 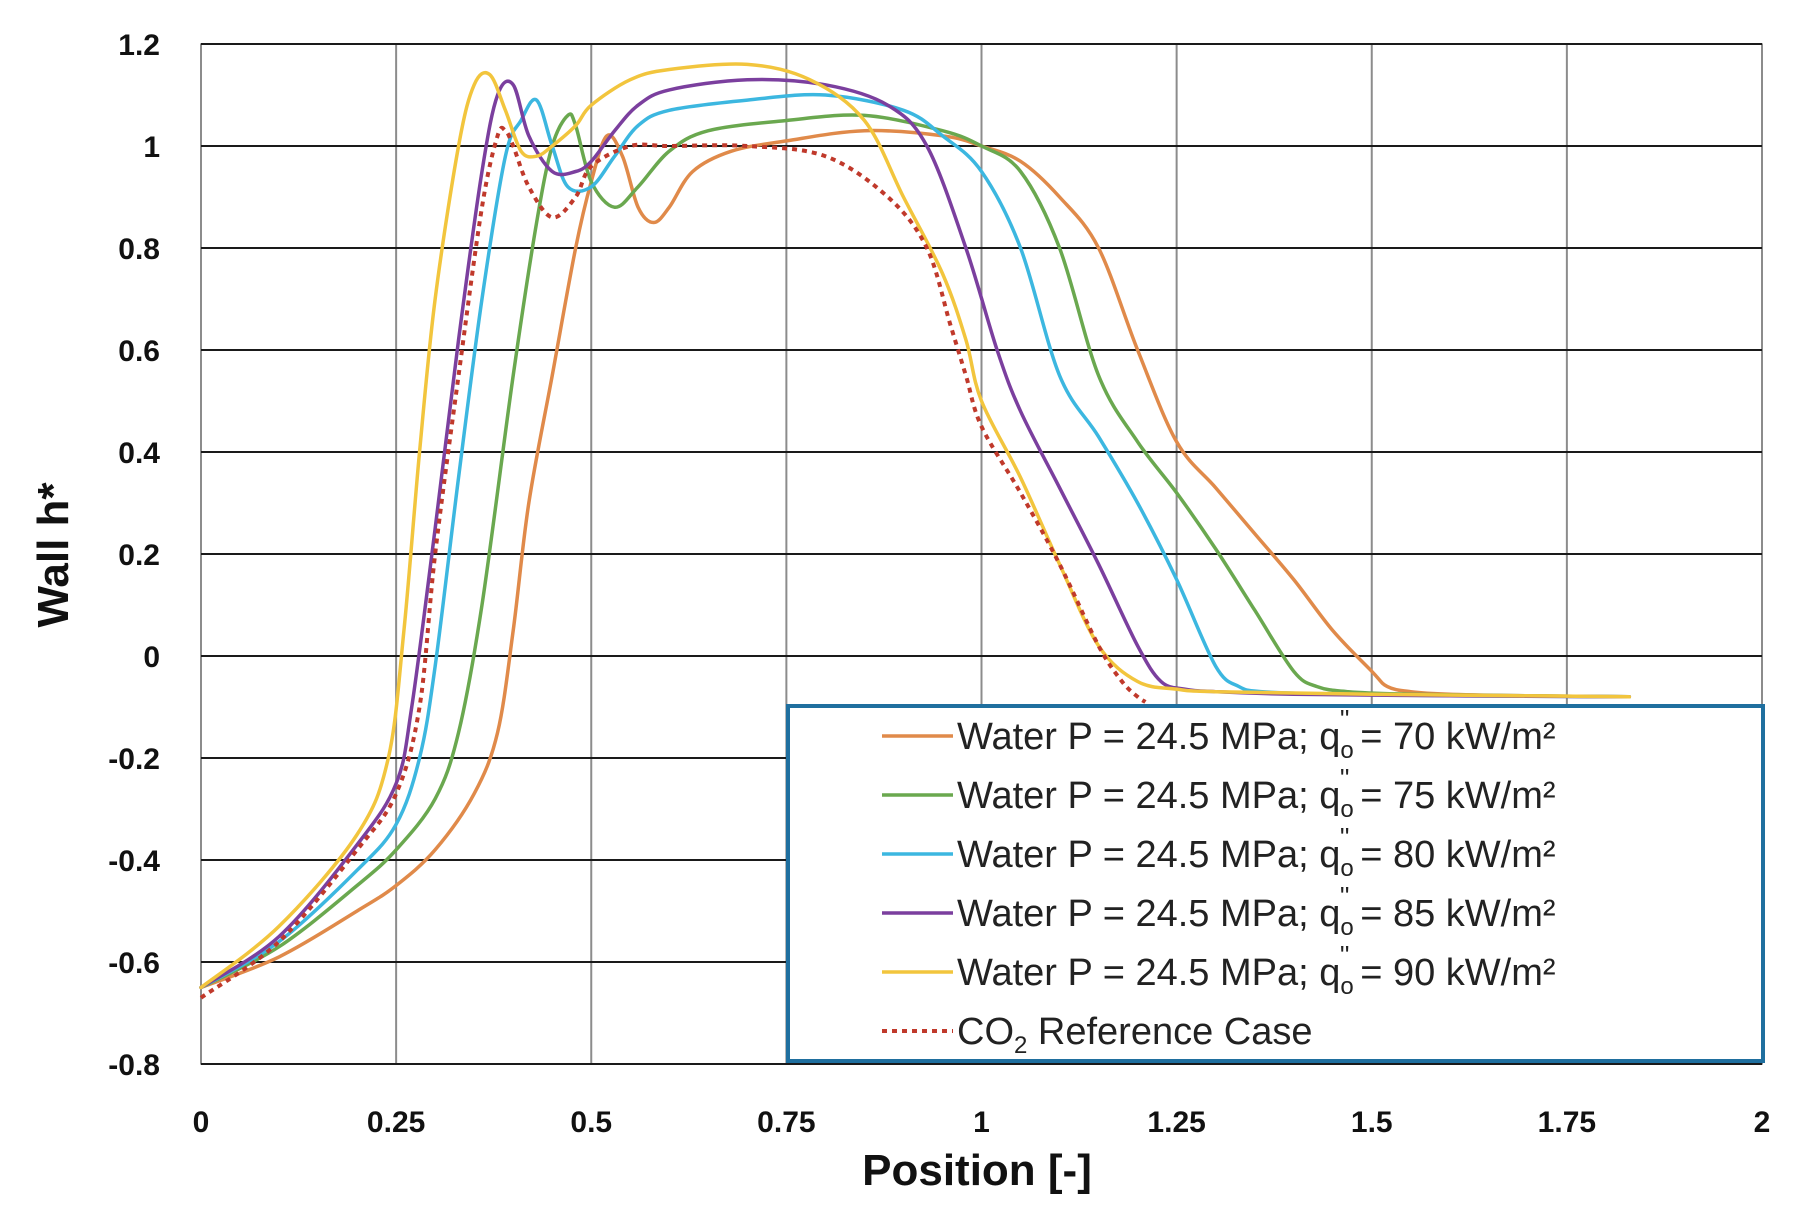 I want to click on legend-text-suffix: = 70 kW/m², so click(x=1453, y=737).